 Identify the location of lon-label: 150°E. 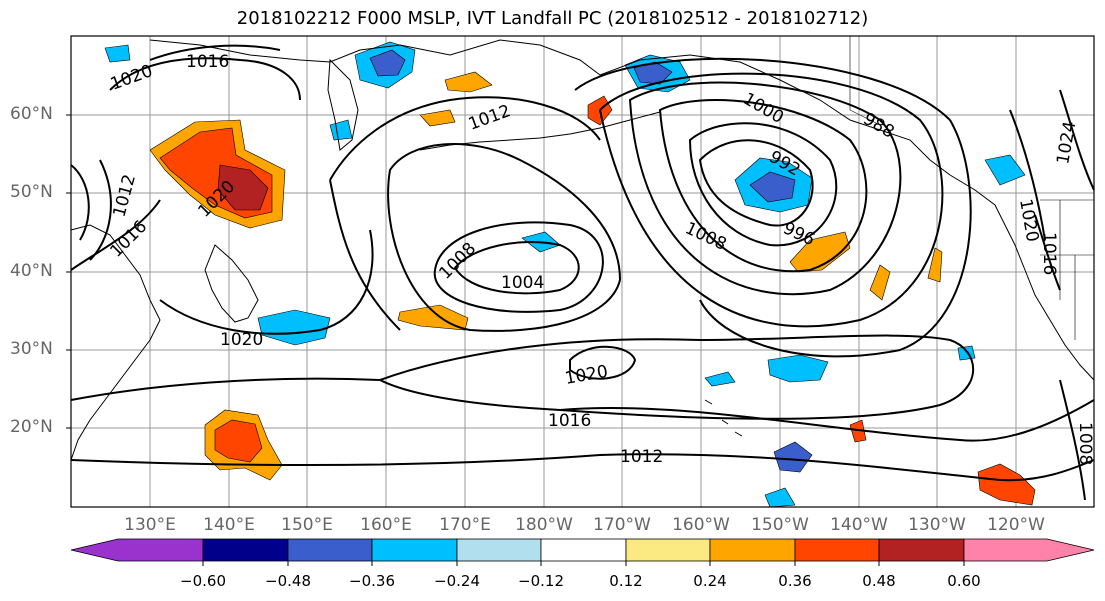
(307, 525).